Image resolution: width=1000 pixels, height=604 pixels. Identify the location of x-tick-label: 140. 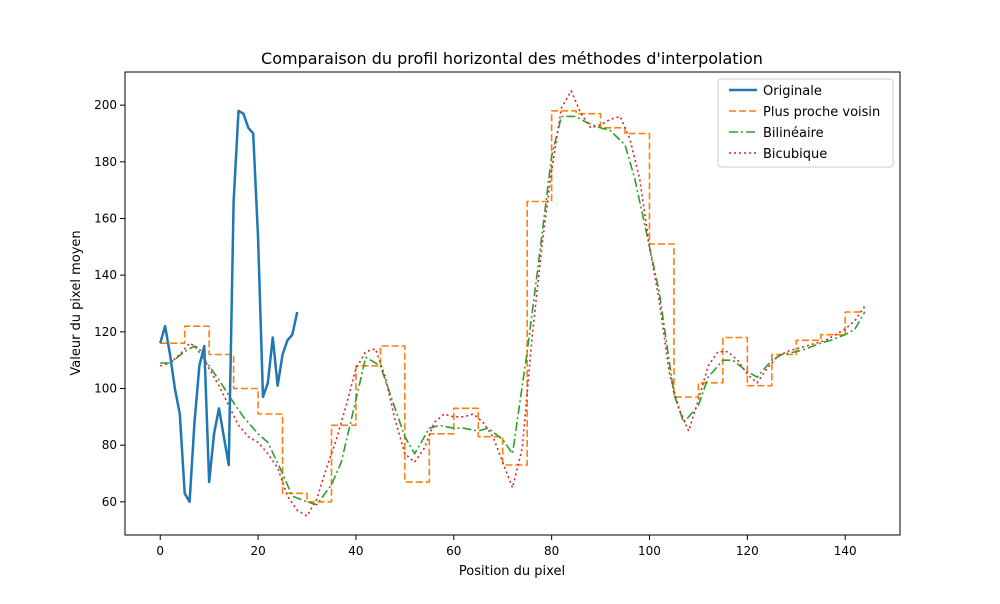
(845, 551).